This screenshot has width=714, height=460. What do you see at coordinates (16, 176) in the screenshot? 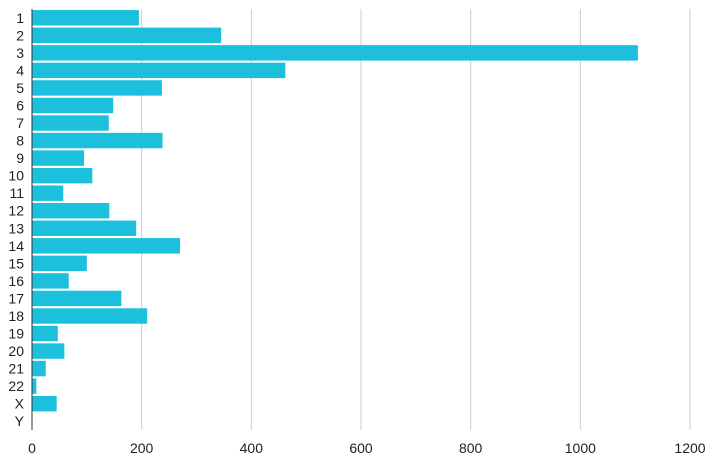
I see `category-label: 10` at bounding box center [16, 176].